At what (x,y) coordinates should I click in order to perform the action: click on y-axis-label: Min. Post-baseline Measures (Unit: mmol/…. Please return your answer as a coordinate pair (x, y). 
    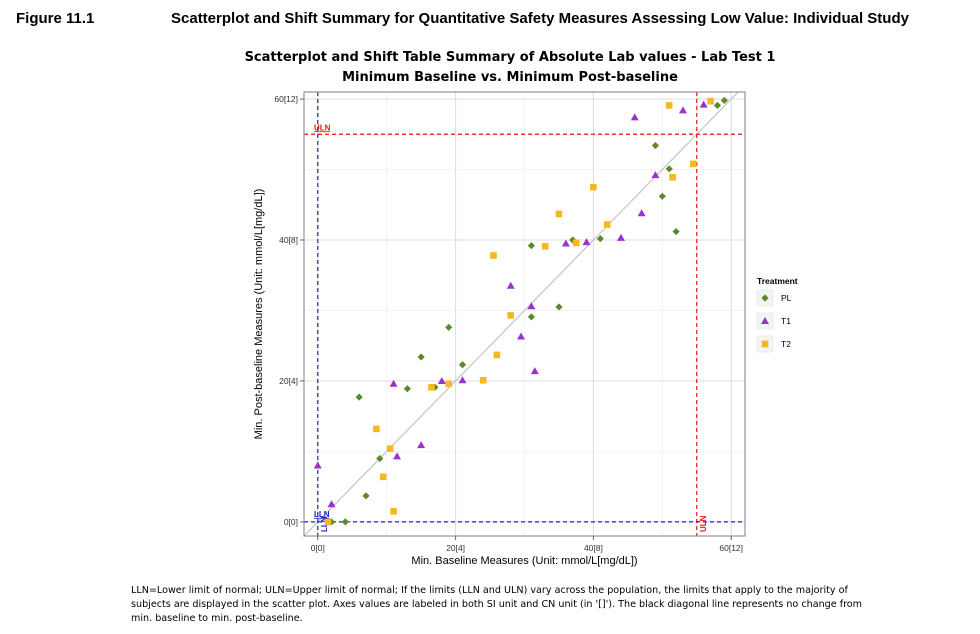
    Looking at the image, I should click on (259, 314).